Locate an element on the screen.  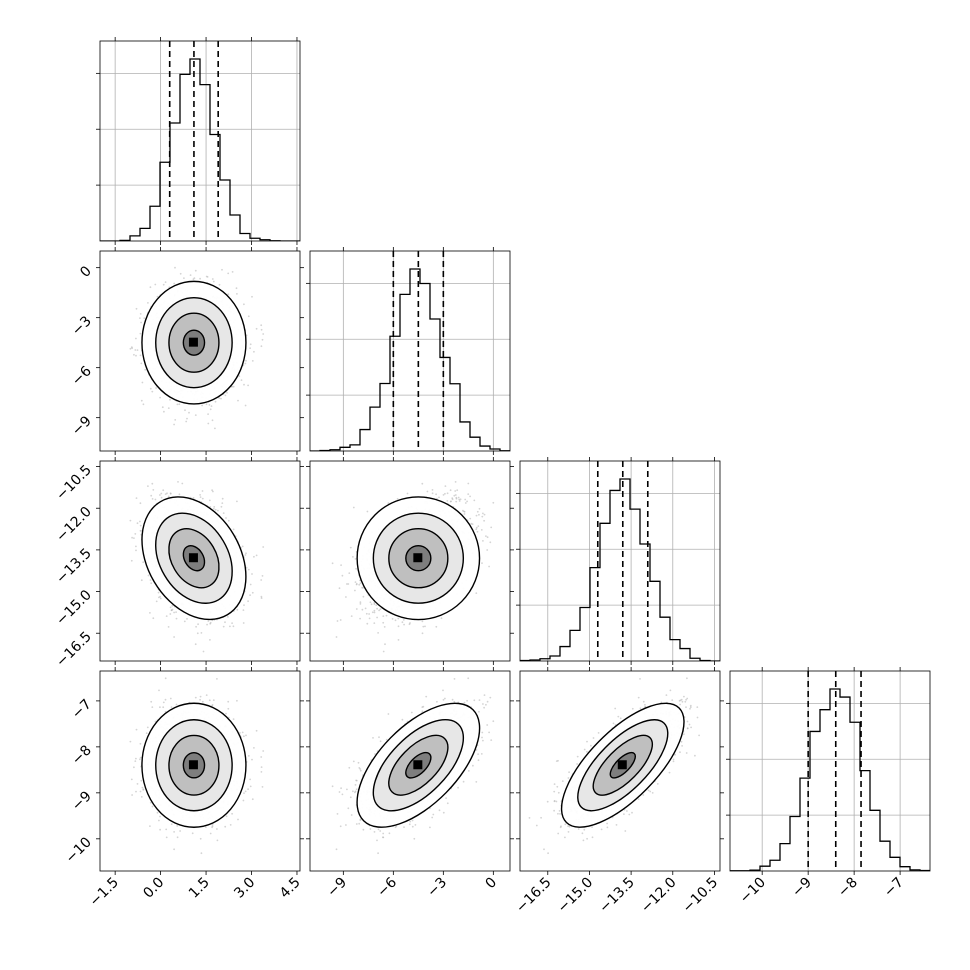
panel-3-1: −9 −6 −3 0 is located at coordinates (410, 783).